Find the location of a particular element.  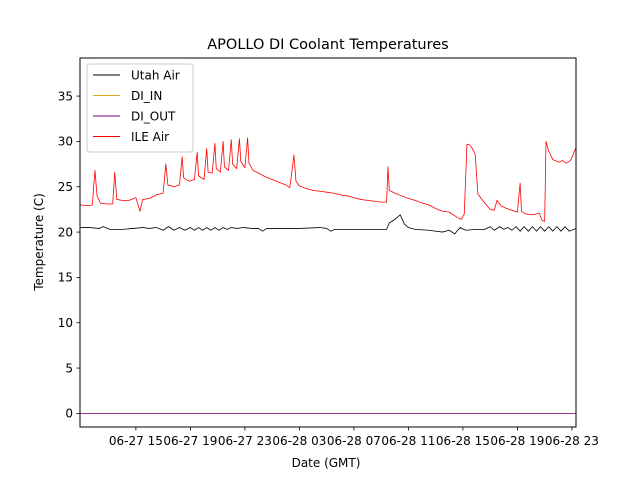

legend-label-di-in: DI_IN is located at coordinates (146, 96).